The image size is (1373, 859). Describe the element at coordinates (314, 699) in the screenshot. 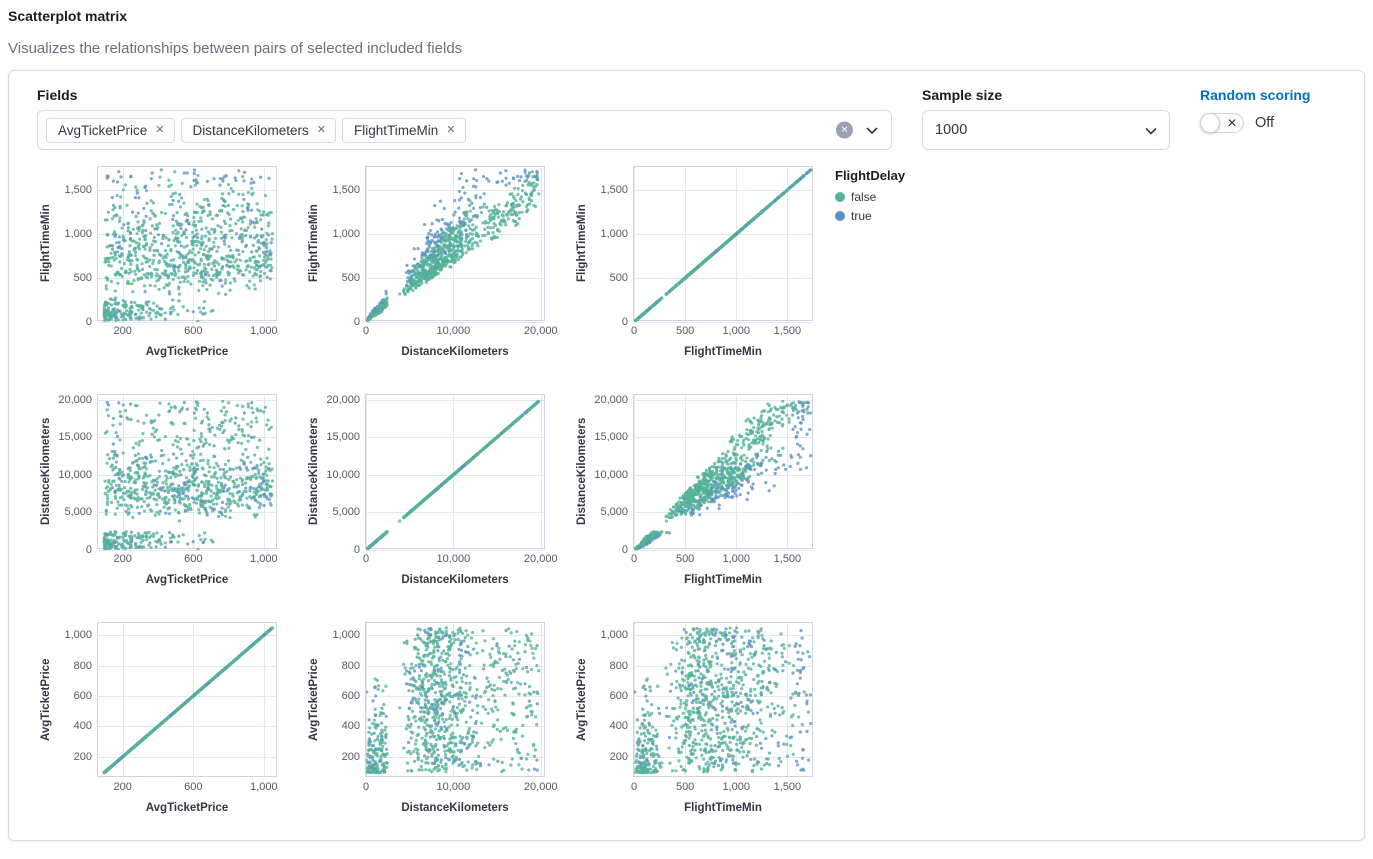

I see `y-axis-title: AvgTicketPrice` at that location.